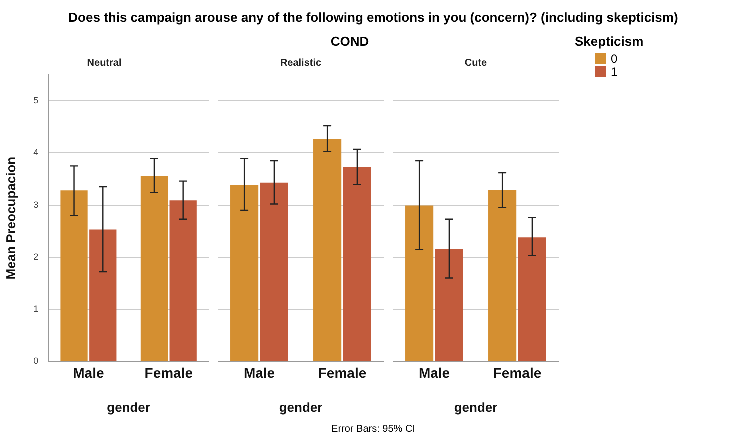 This screenshot has height=441, width=747. I want to click on chart-subtitle: COND, so click(350, 41).